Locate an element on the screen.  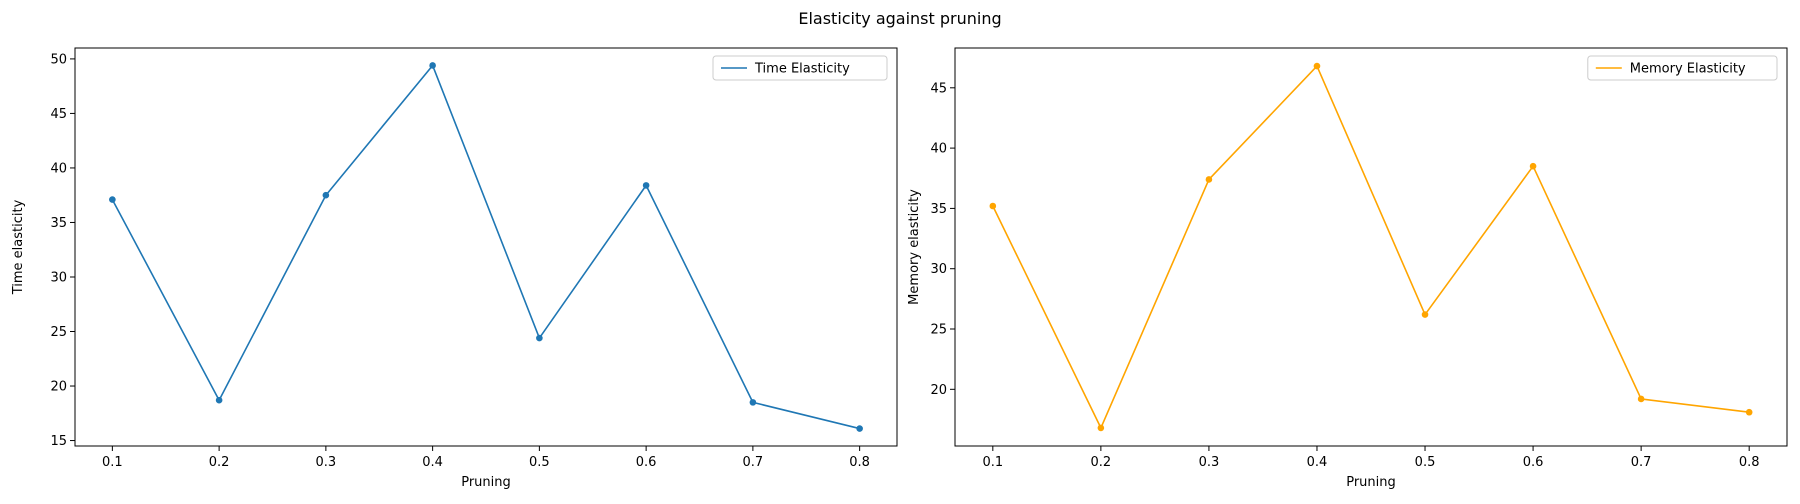
y-axis-label: Memory elasticity is located at coordinates (914, 247).